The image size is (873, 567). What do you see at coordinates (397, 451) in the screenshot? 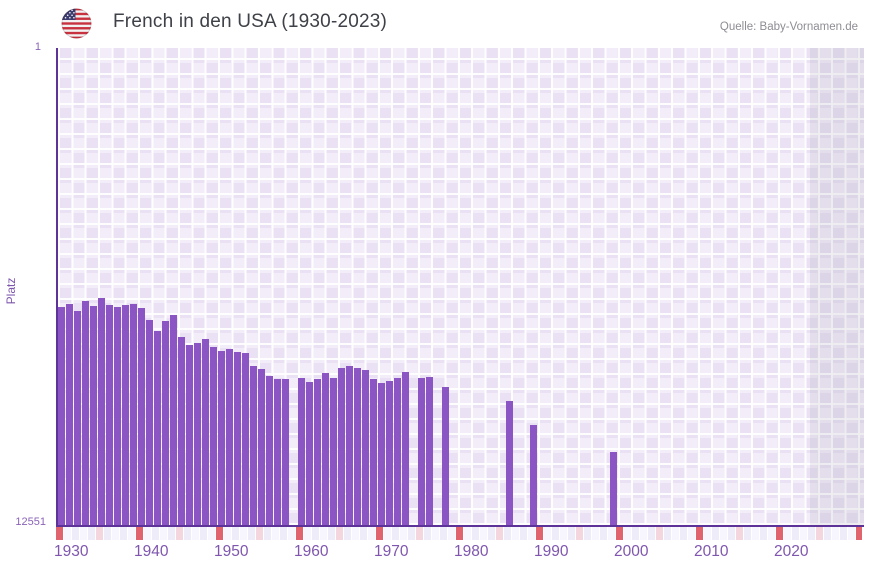
I see `bar-1972` at bounding box center [397, 451].